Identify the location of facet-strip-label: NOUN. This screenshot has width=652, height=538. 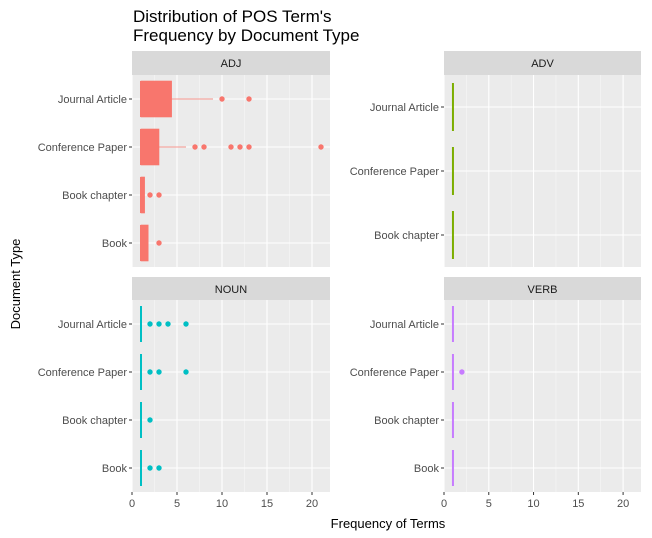
(231, 290).